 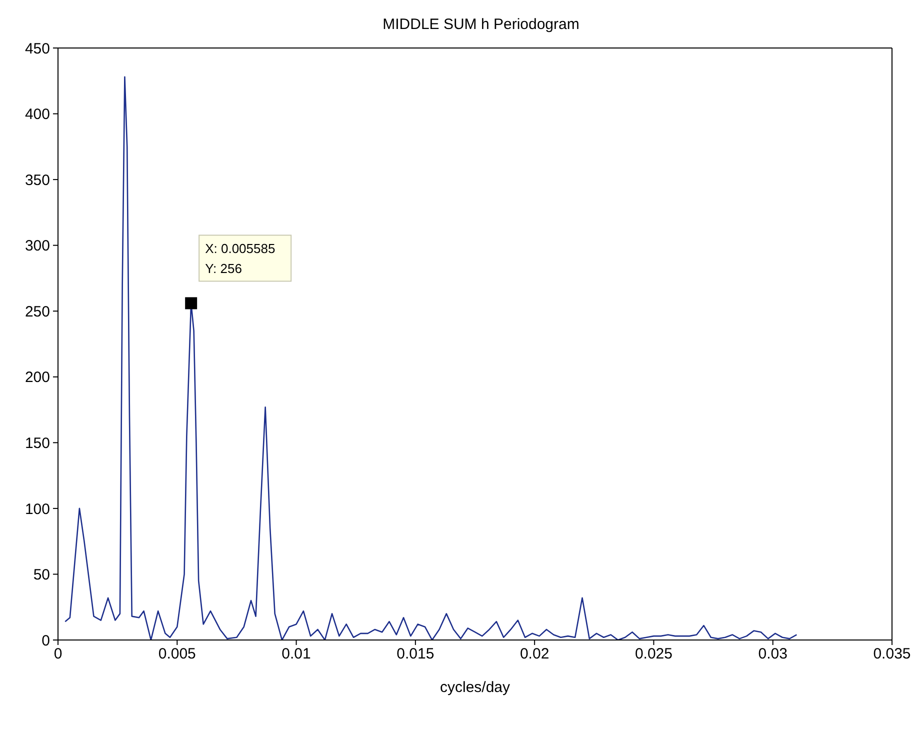 I want to click on x-tick-label: 0.025, so click(x=653, y=654).